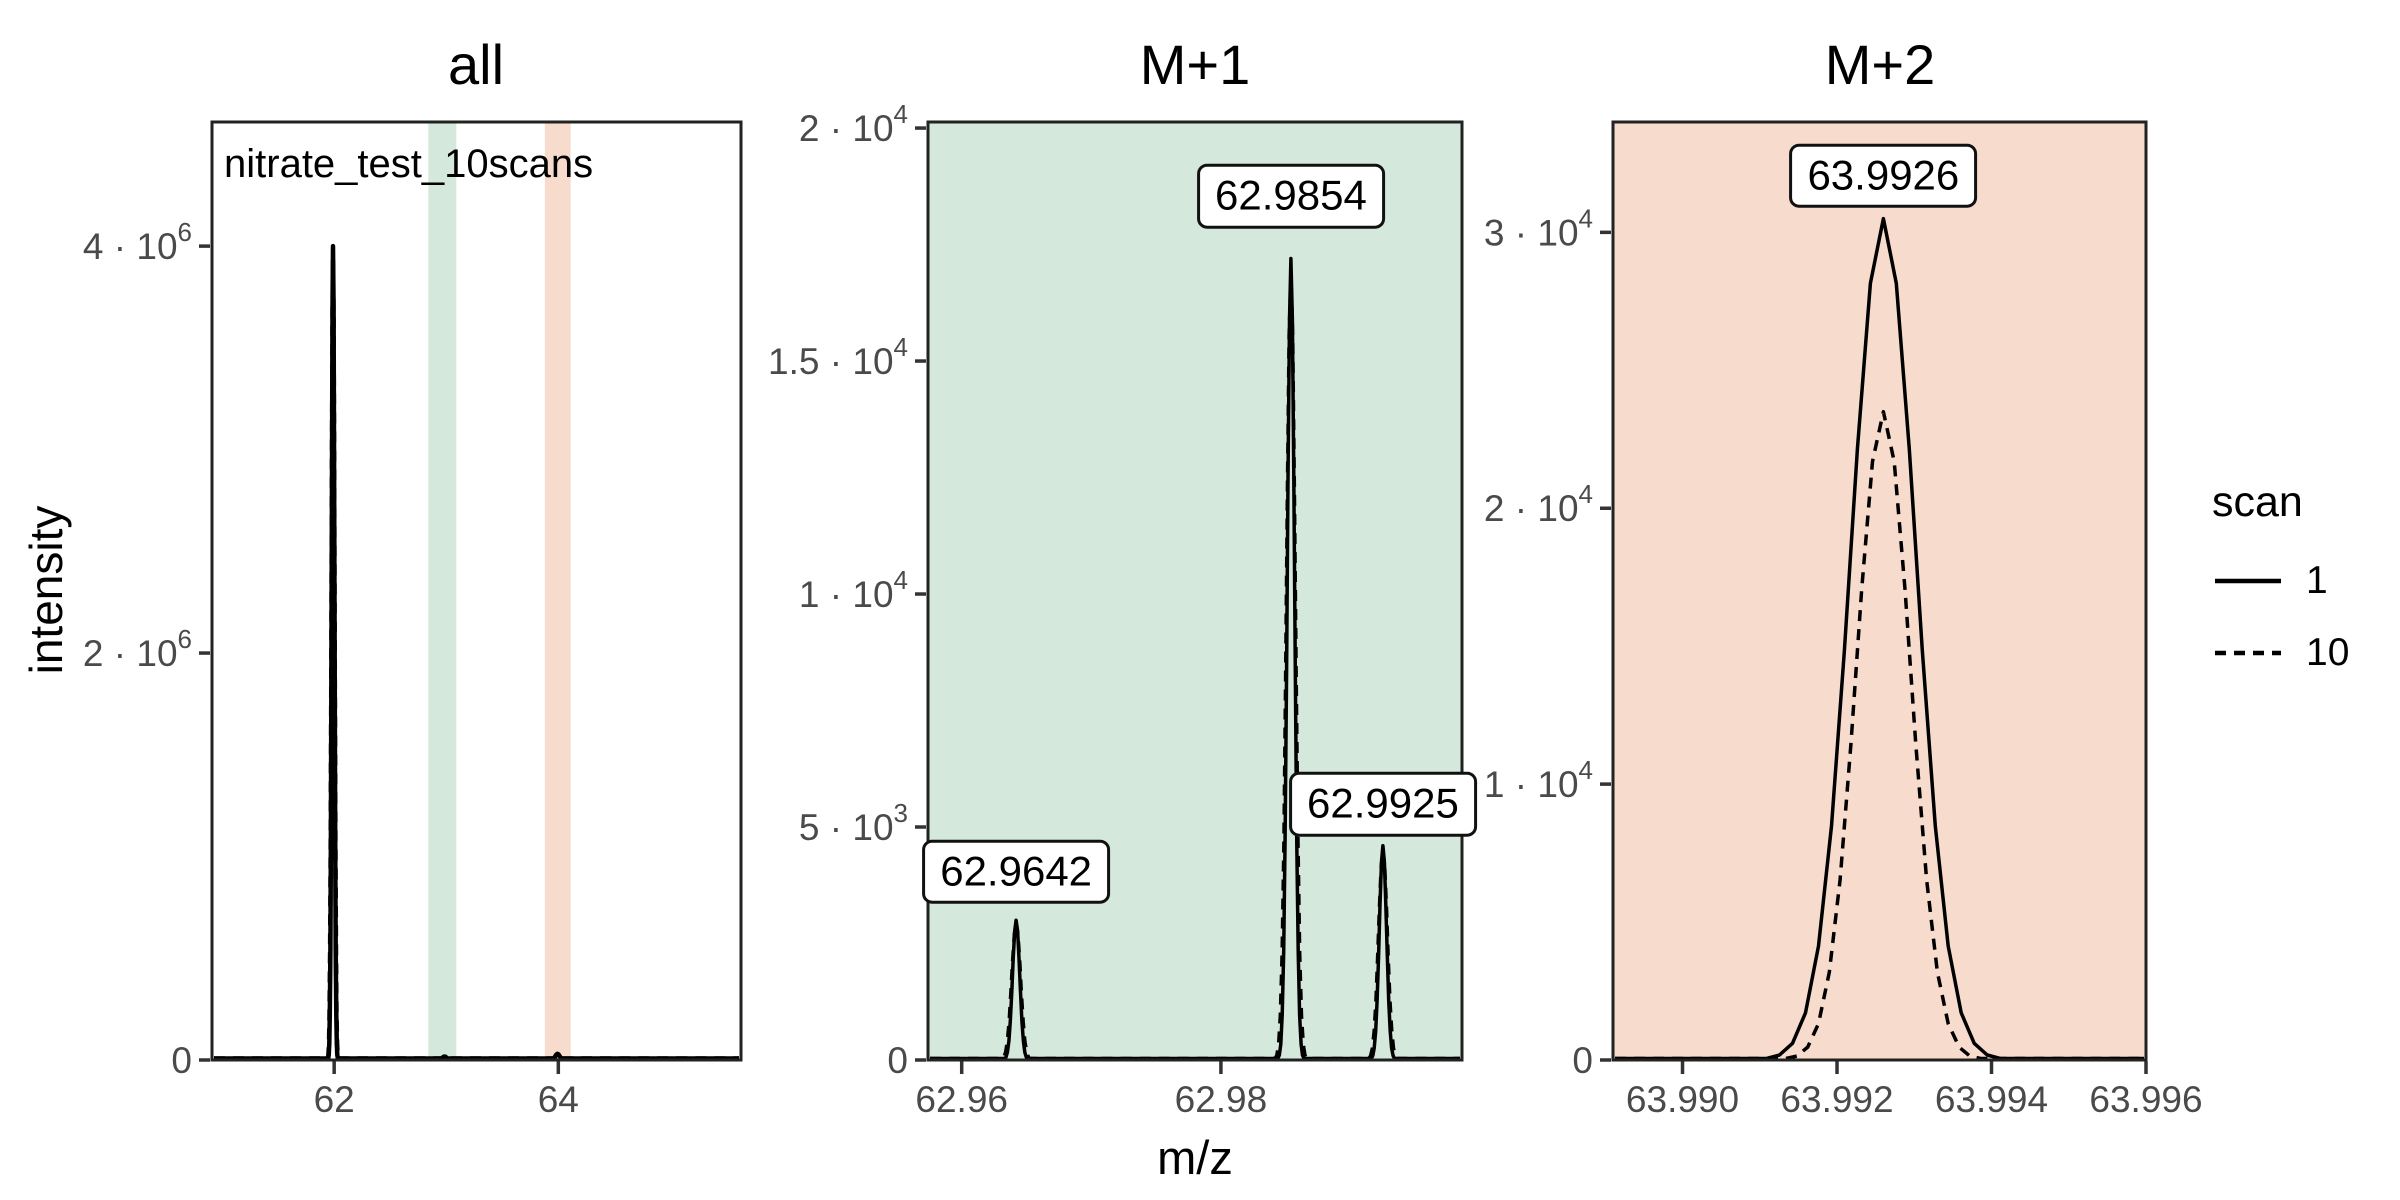  What do you see at coordinates (961, 1099) in the screenshot?
I see `x-tick-label: 62.96` at bounding box center [961, 1099].